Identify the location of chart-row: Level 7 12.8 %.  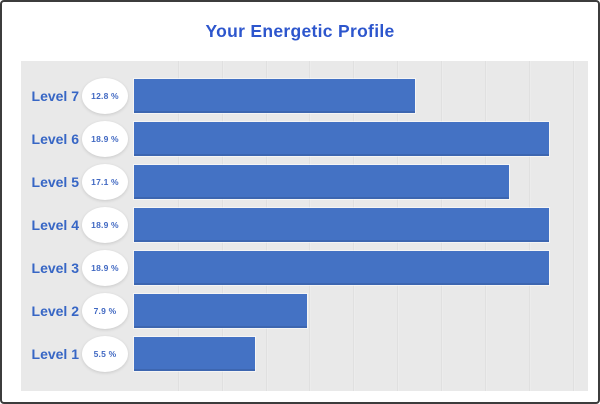
(304, 95).